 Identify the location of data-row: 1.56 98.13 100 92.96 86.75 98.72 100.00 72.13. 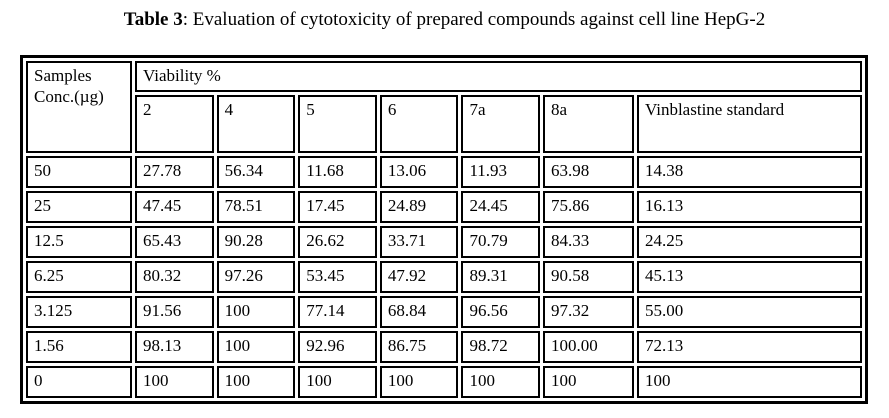
(444, 347).